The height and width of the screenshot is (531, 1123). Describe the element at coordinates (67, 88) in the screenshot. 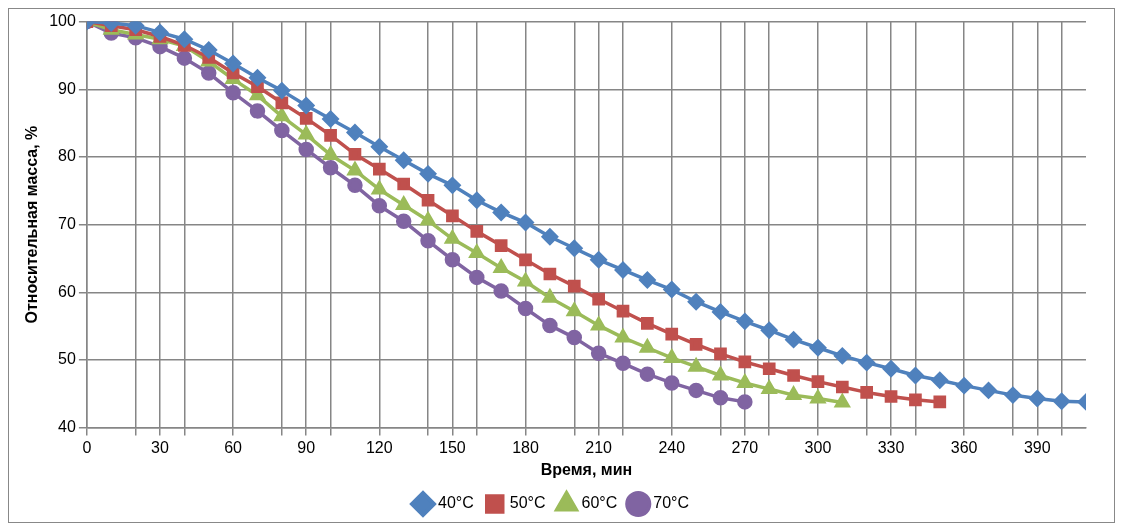

I see `y-tick-label: 90` at that location.